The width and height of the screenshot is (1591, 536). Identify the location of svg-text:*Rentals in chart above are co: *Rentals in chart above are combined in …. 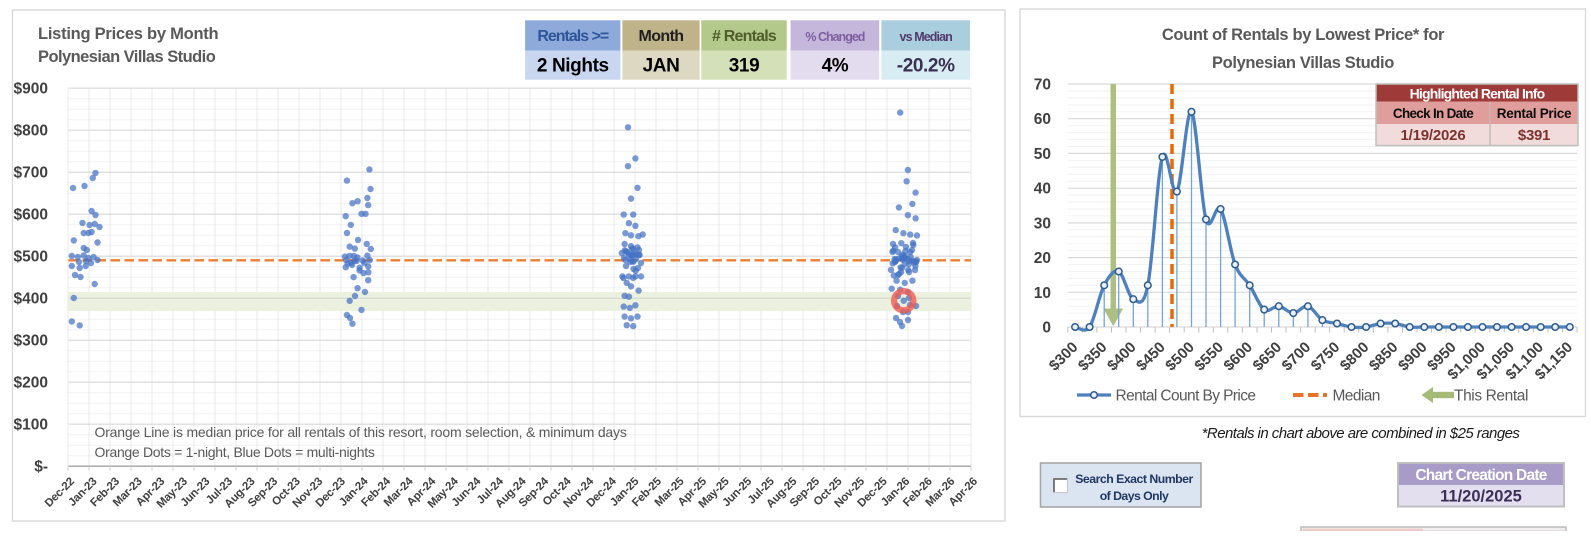
(1361, 433).